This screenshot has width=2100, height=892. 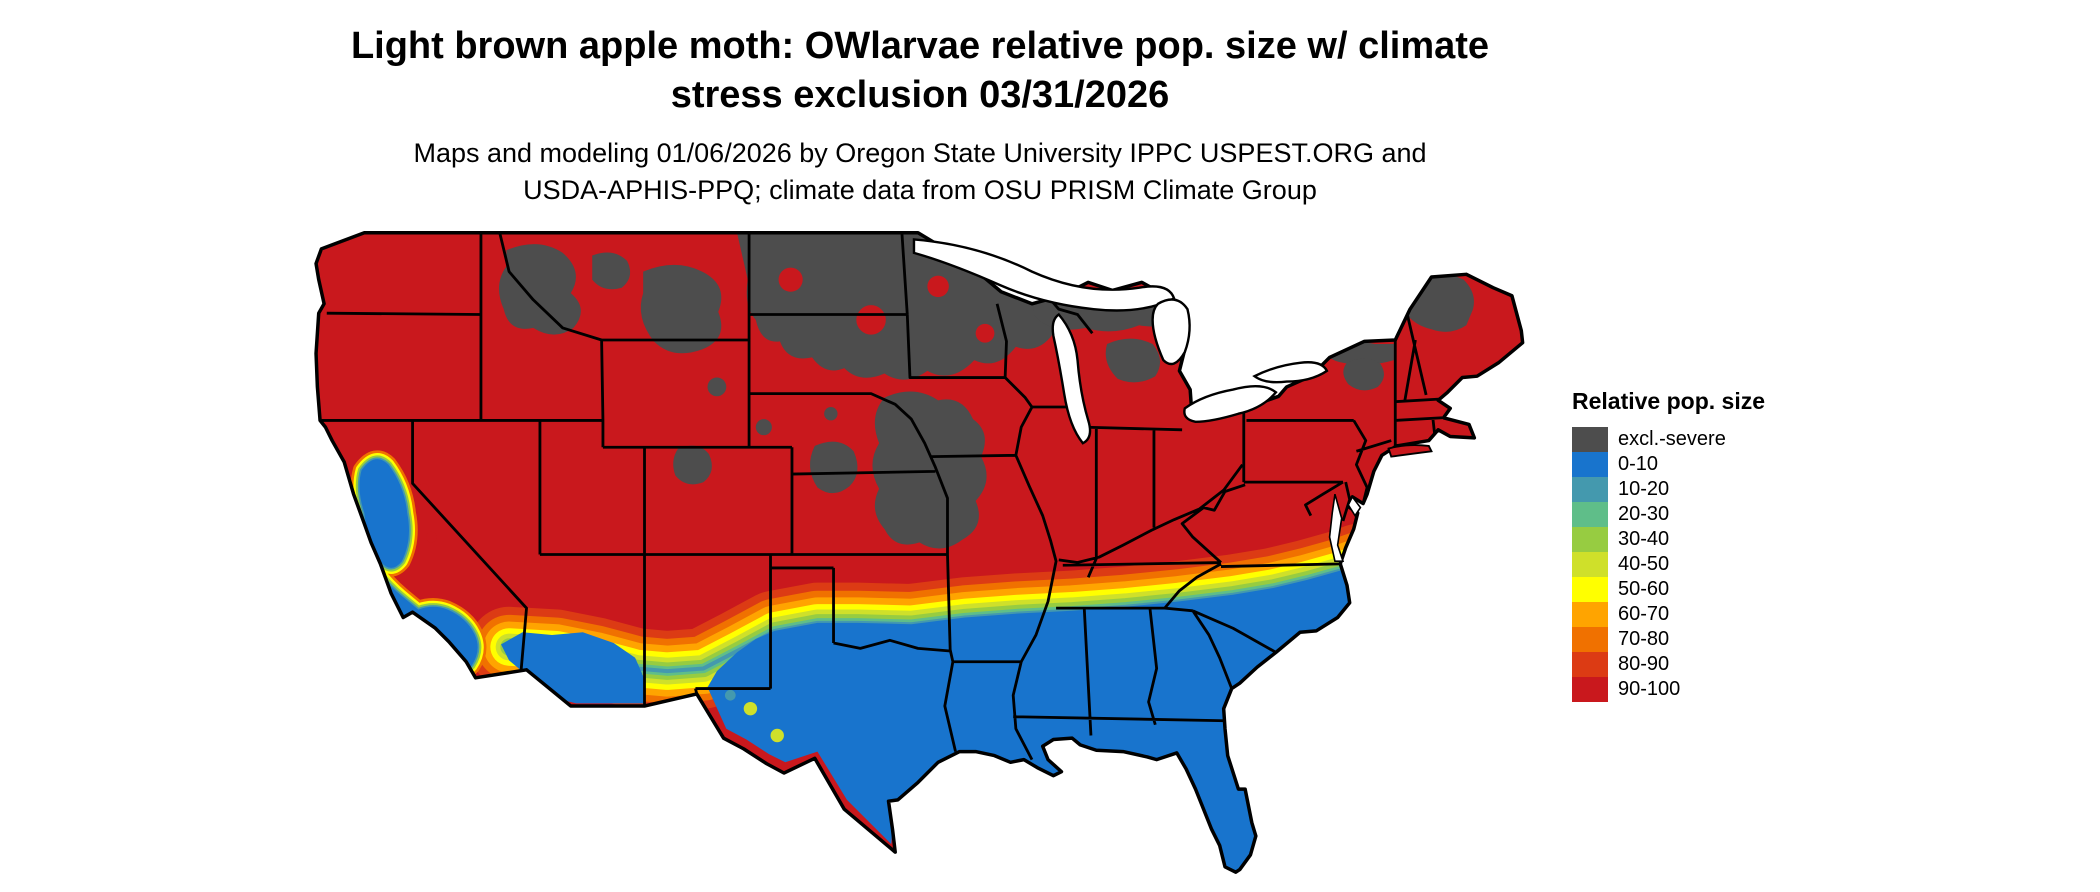 What do you see at coordinates (1638, 464) in the screenshot?
I see `legend-label: 0-10` at bounding box center [1638, 464].